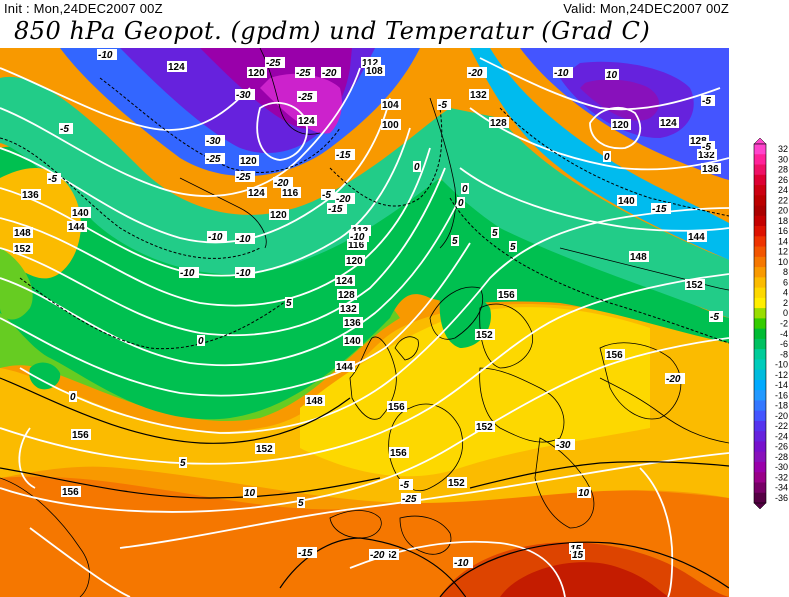 This screenshot has height=597, width=789. I want to click on mild-zone-light, so click(475, 392).